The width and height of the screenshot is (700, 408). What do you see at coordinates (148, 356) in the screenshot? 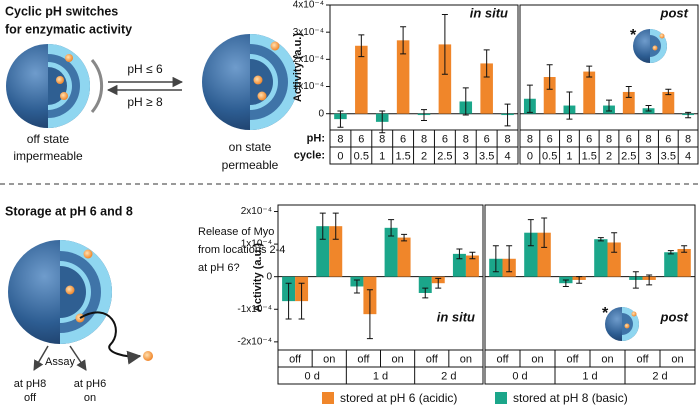
I see `released-protein` at bounding box center [148, 356].